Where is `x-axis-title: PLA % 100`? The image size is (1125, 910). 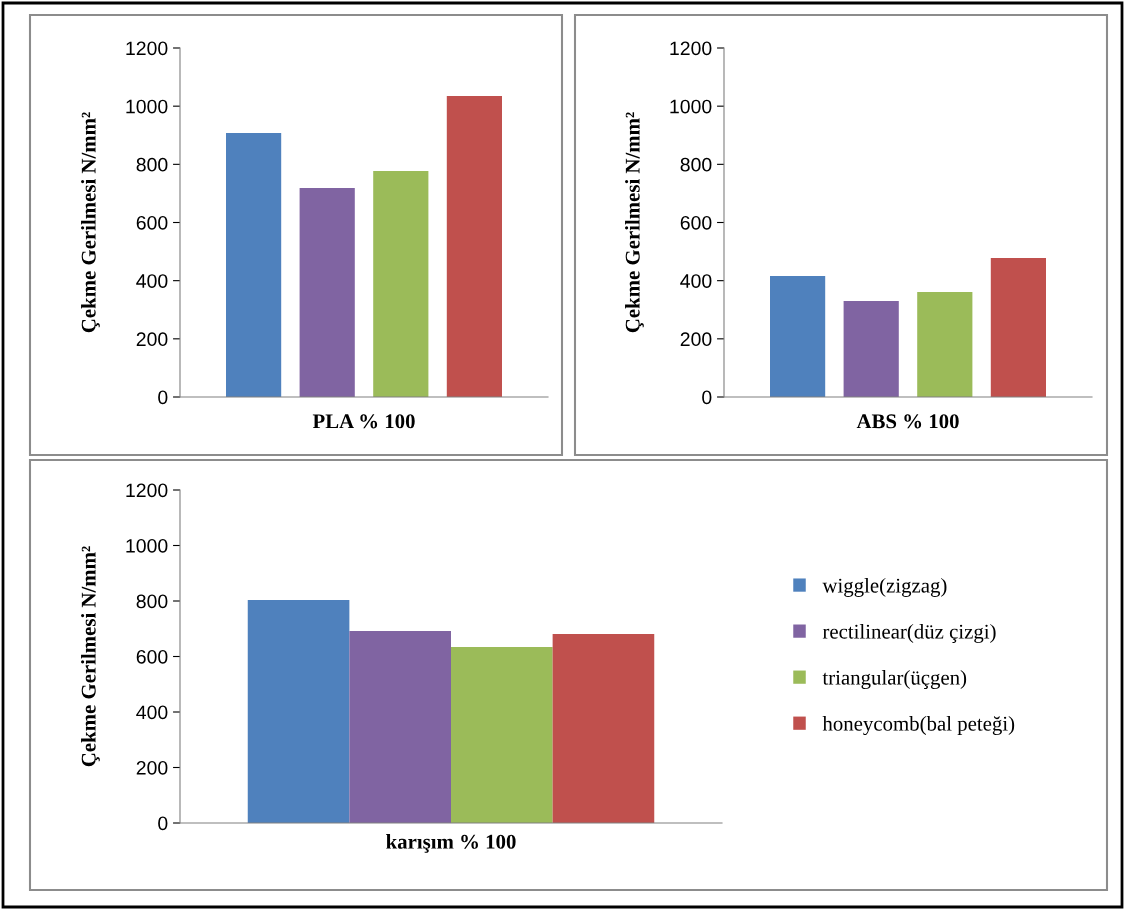
x-axis-title: PLA % 100 is located at coordinates (363, 421).